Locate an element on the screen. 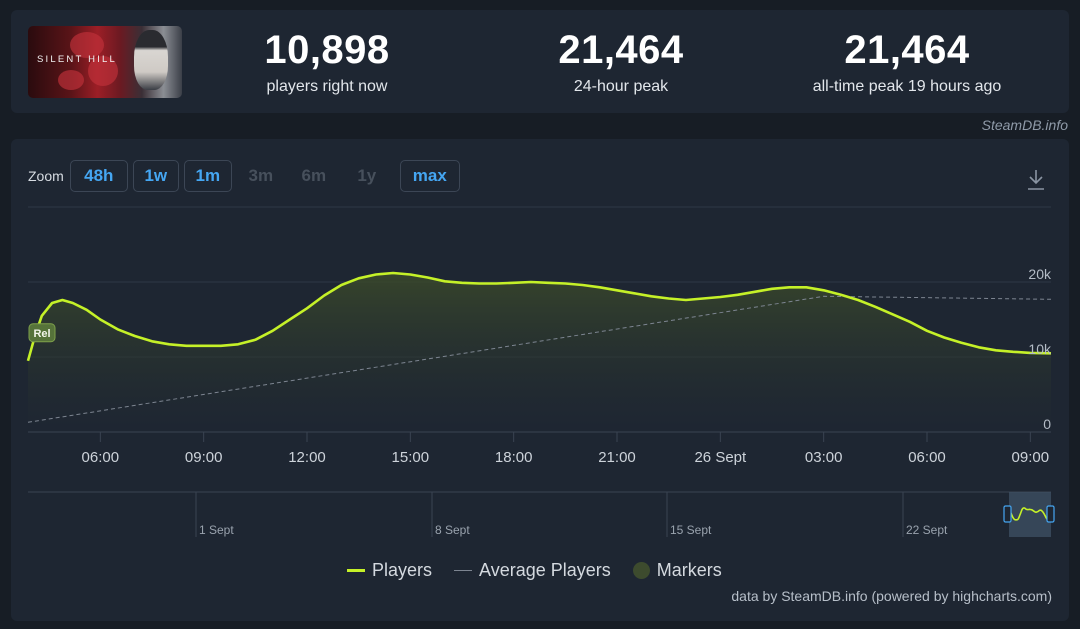 This screenshot has height=629, width=1080. navigator-label-0: 1 Sept is located at coordinates (216, 530).